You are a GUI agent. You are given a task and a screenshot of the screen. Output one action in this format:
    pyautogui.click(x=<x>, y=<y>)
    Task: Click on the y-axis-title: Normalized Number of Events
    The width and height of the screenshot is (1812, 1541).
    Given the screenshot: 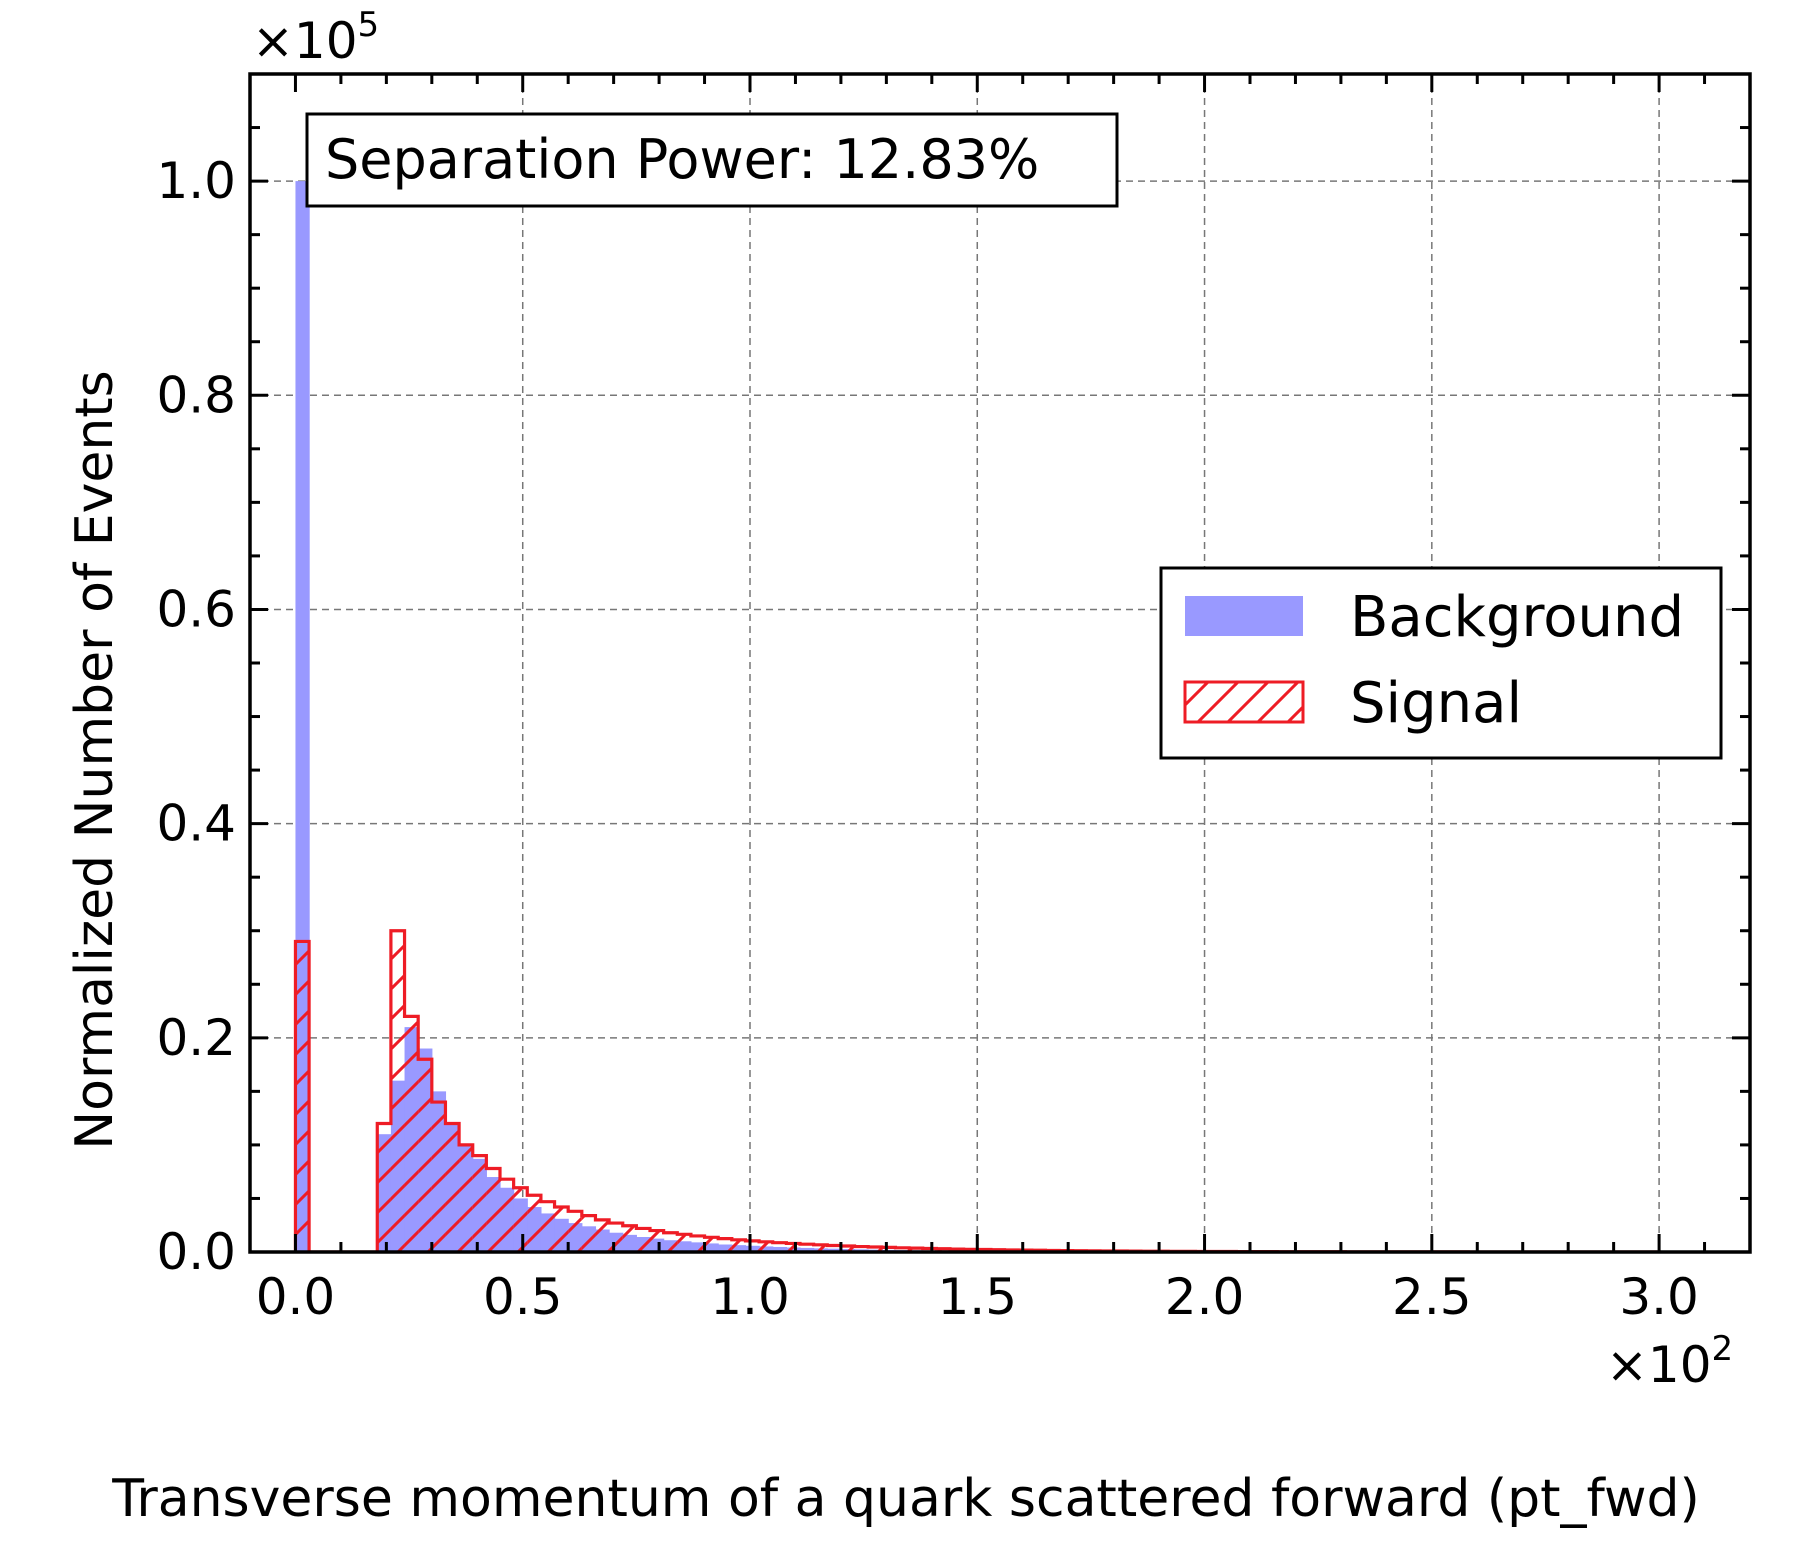 What is the action you would take?
    pyautogui.click(x=95, y=760)
    